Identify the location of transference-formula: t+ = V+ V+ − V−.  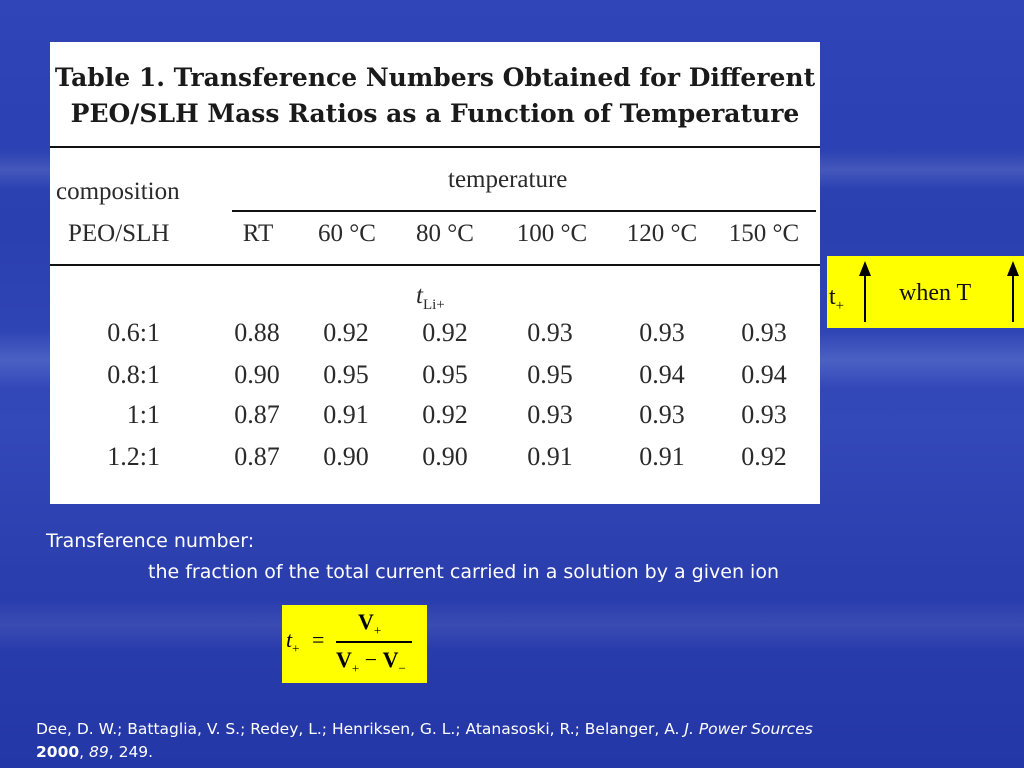
(354, 644).